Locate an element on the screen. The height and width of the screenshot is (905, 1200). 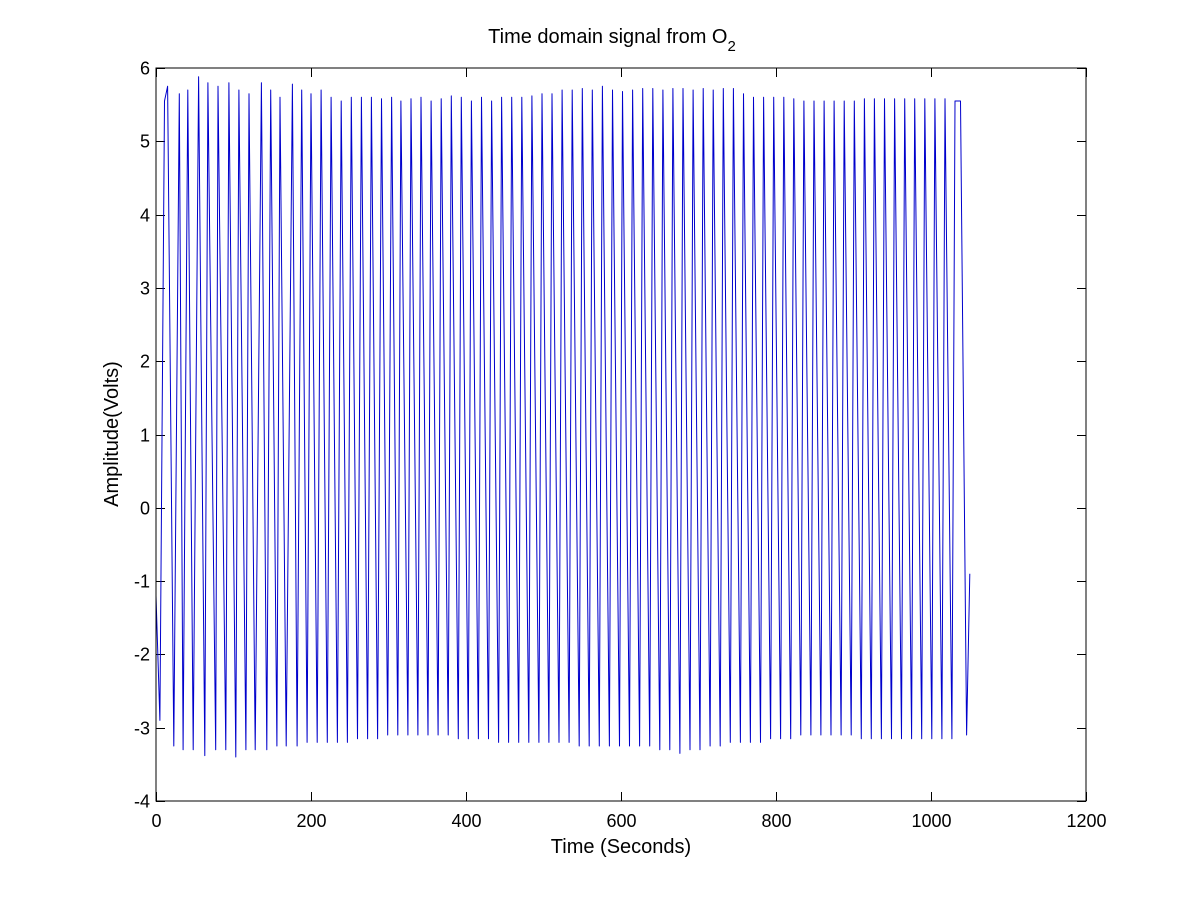
y-tick-label: 5 is located at coordinates (145, 142).